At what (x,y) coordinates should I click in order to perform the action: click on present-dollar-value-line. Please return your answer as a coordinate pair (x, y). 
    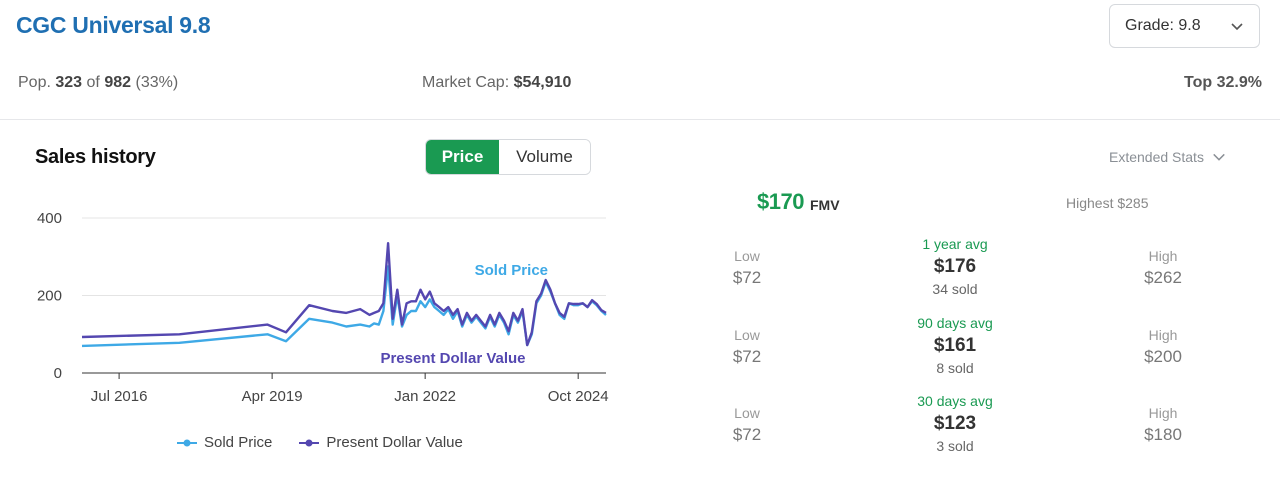
    Looking at the image, I should click on (344, 294).